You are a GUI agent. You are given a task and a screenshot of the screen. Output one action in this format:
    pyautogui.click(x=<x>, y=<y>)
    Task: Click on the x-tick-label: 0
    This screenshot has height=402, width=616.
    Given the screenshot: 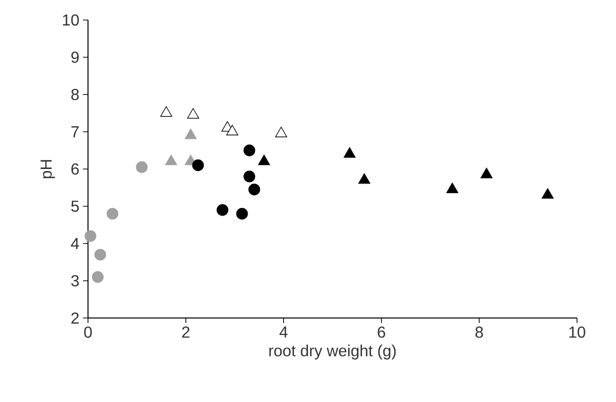 What is the action you would take?
    pyautogui.click(x=88, y=332)
    